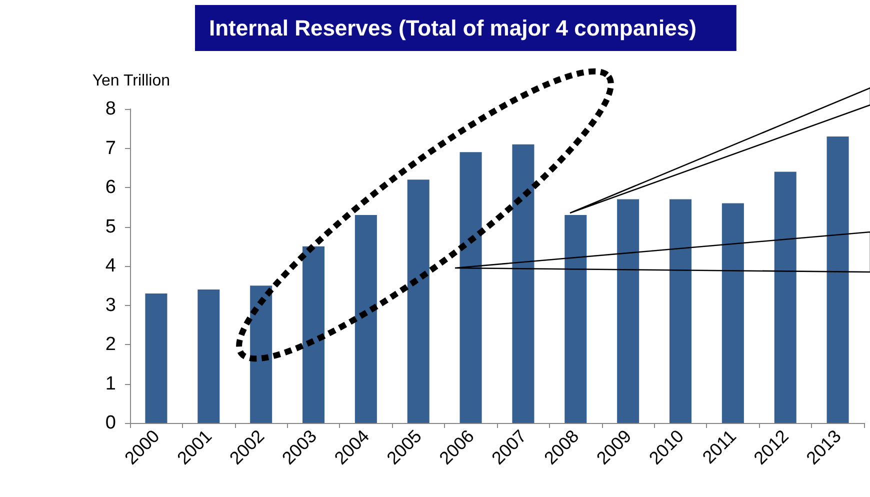 This screenshot has width=870, height=497. Describe the element at coordinates (110, 109) in the screenshot. I see `y-tick-label: 8` at that location.